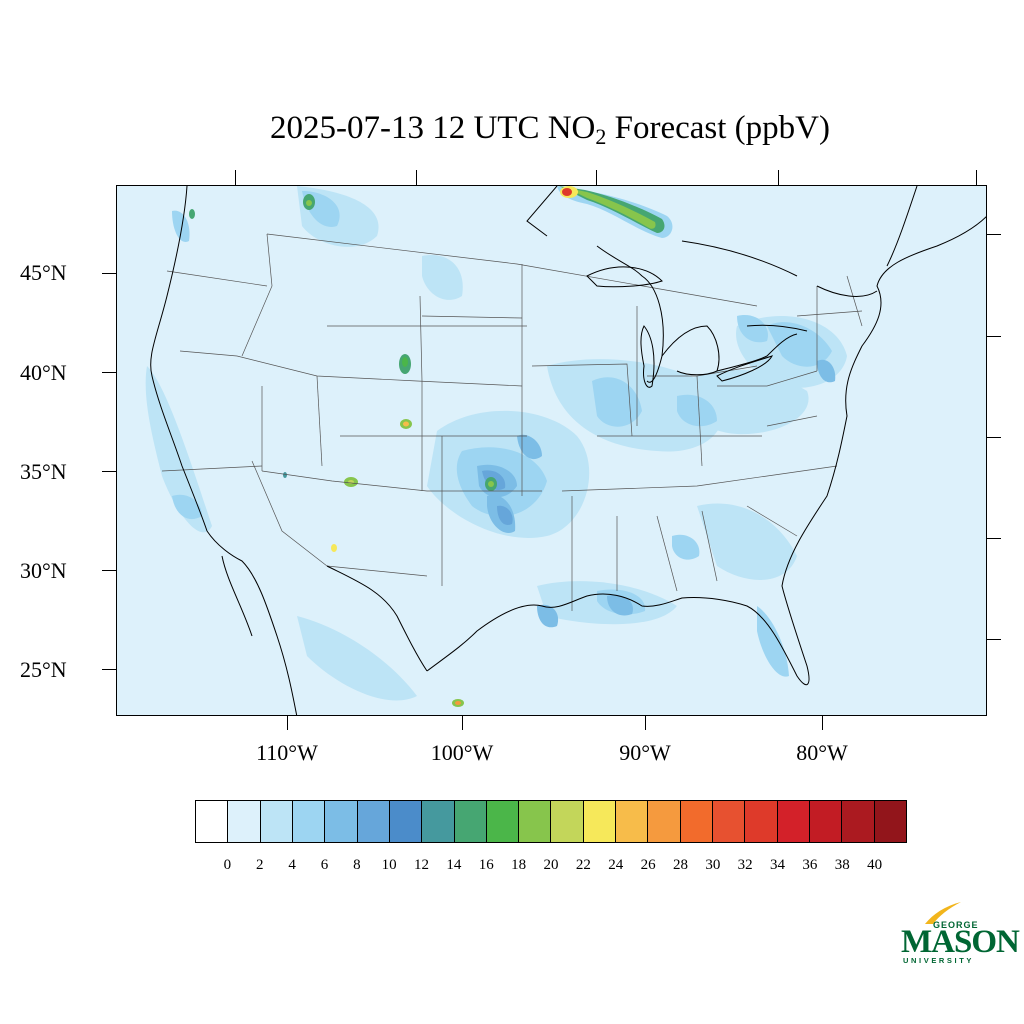  What do you see at coordinates (192, 214) in the screenshot?
I see `seattle-hotspot` at bounding box center [192, 214].